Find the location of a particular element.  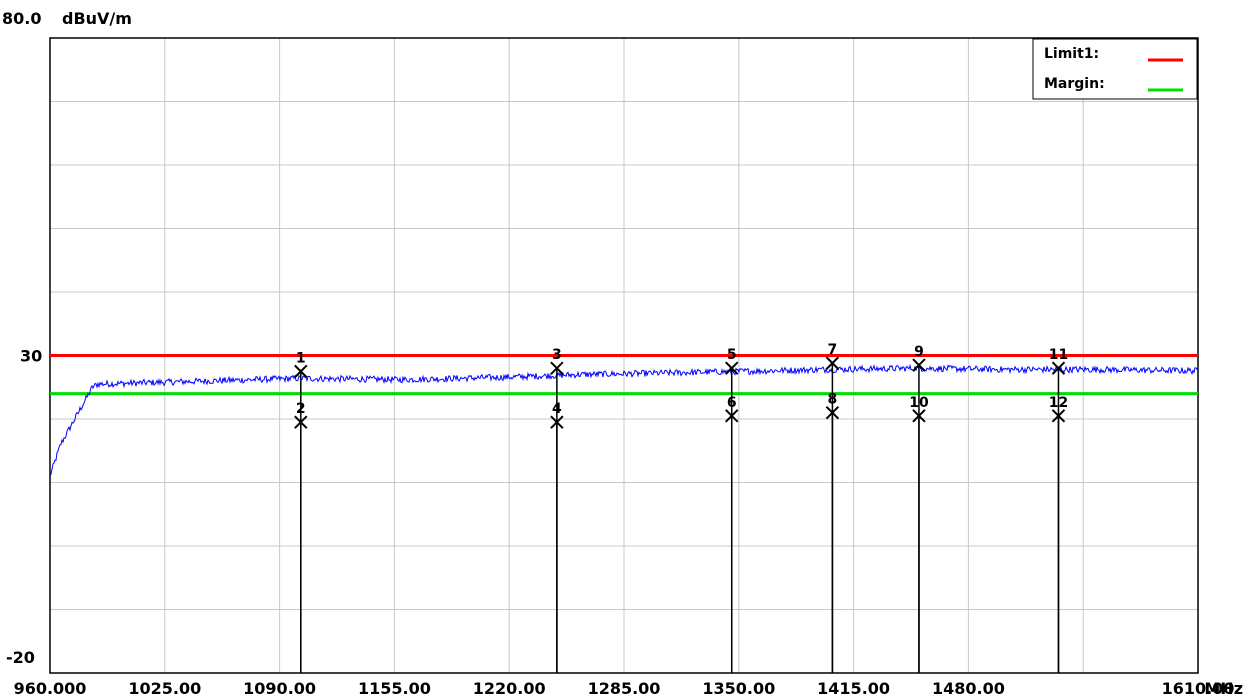

y-unit-label: dBuV/m is located at coordinates (97, 18).